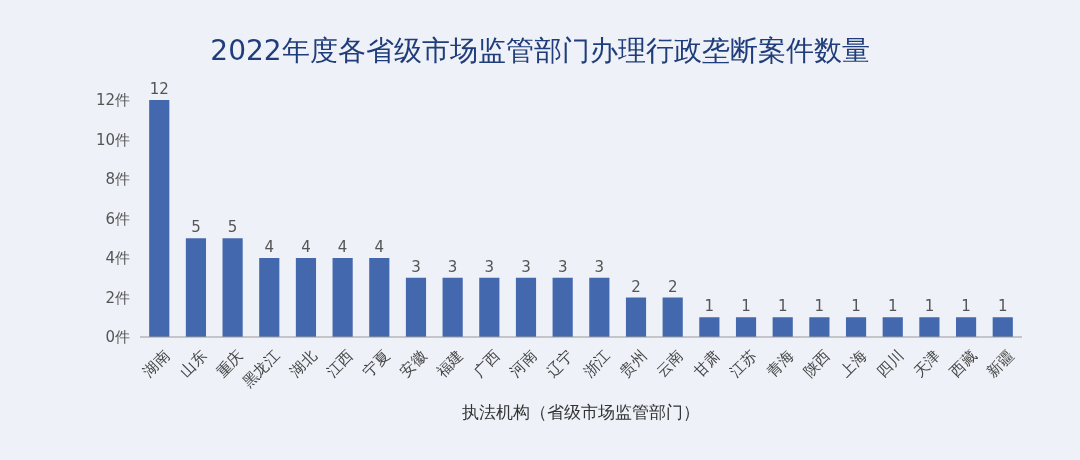 This screenshot has height=460, width=1080. What do you see at coordinates (596, 363) in the screenshot?
I see `x-tick-label: 浙江` at bounding box center [596, 363].